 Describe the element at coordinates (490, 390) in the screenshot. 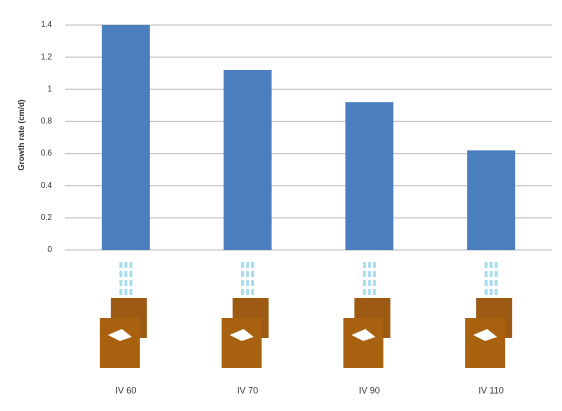

I see `x-tick-label: IV 110` at that location.